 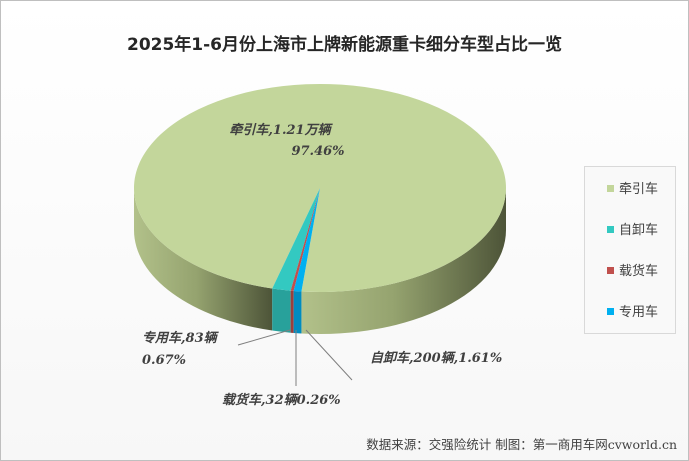 What do you see at coordinates (630, 250) in the screenshot?
I see `legend: 牵引车 自卸车 载货车 专用车` at bounding box center [630, 250].